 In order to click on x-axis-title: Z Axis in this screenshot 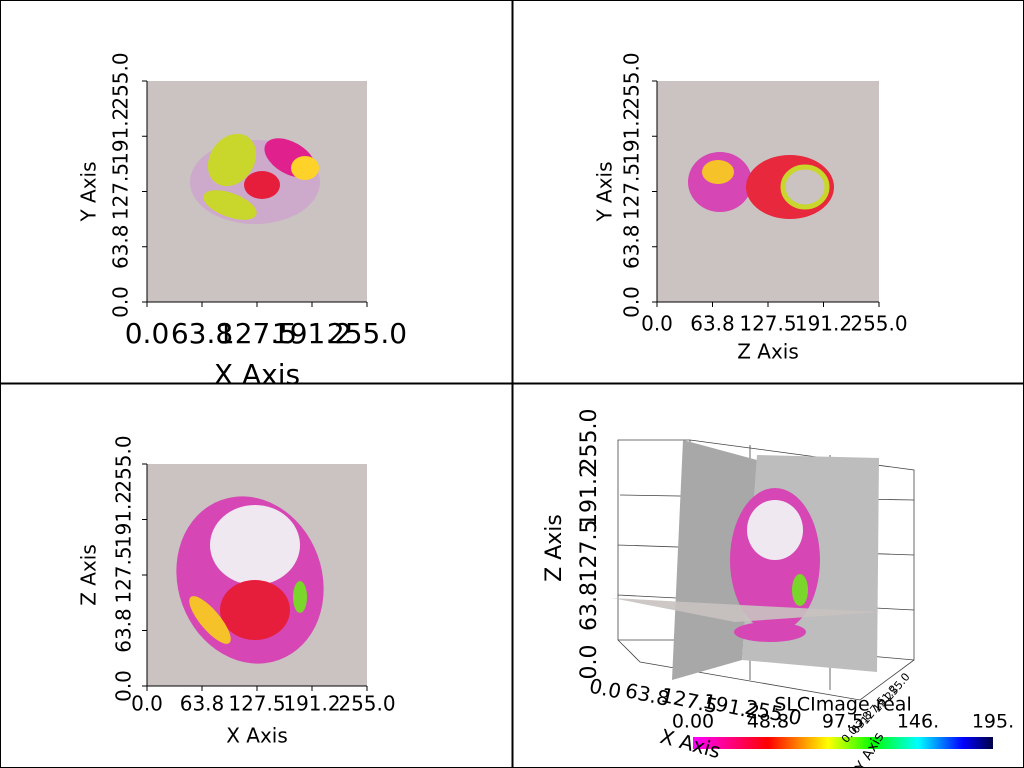, I will do `click(768, 352)`.